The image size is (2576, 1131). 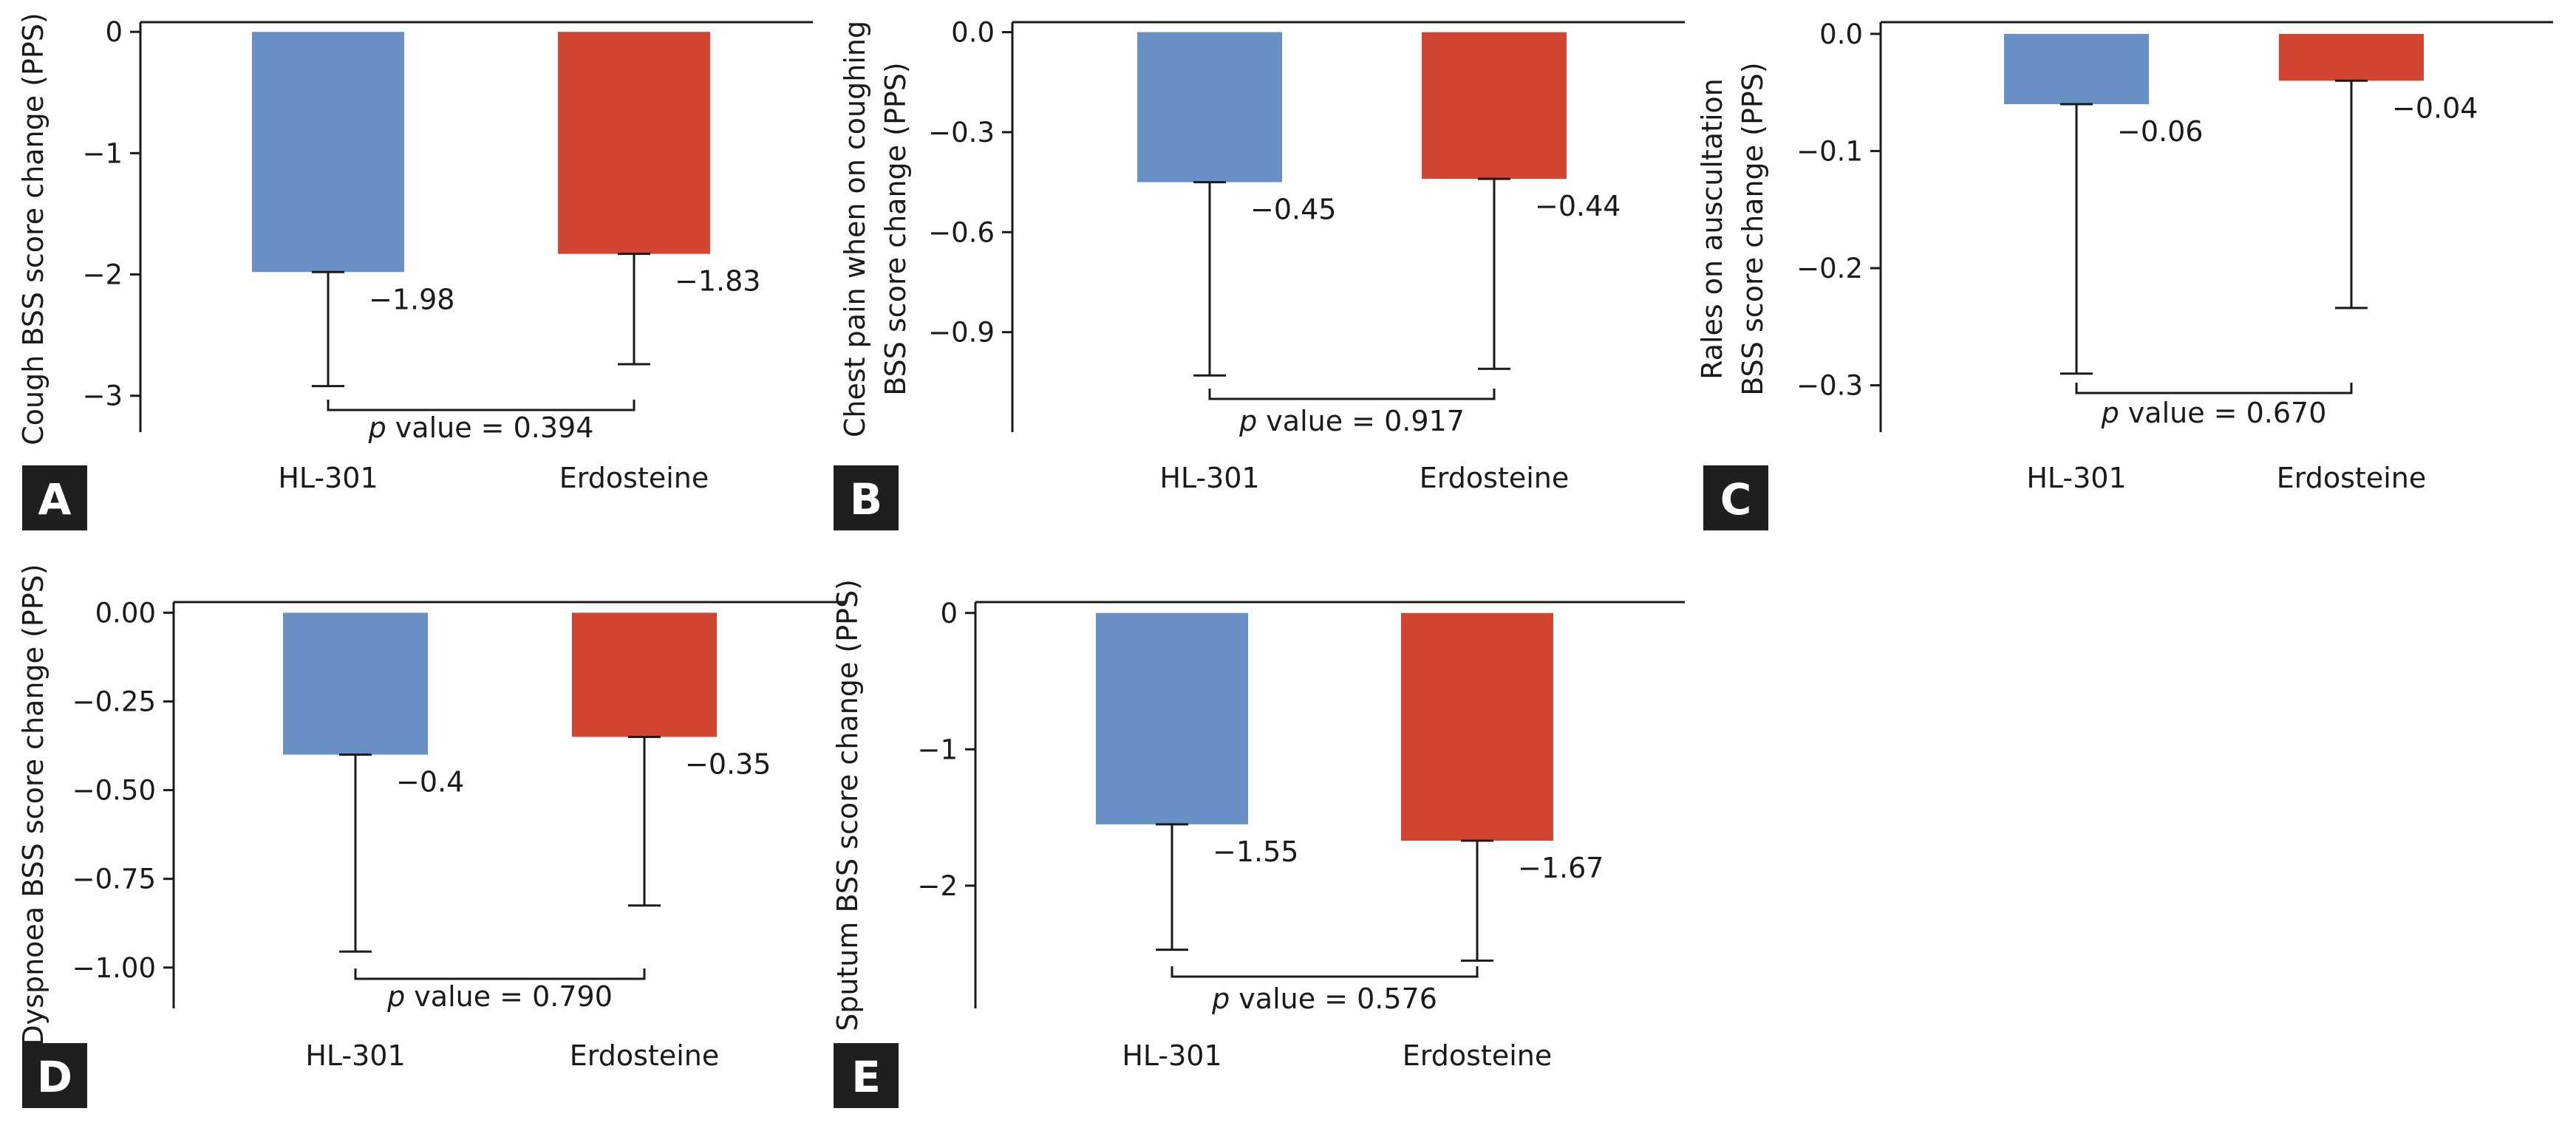 I want to click on y-tick-label: −0.1, so click(x=1829, y=151).